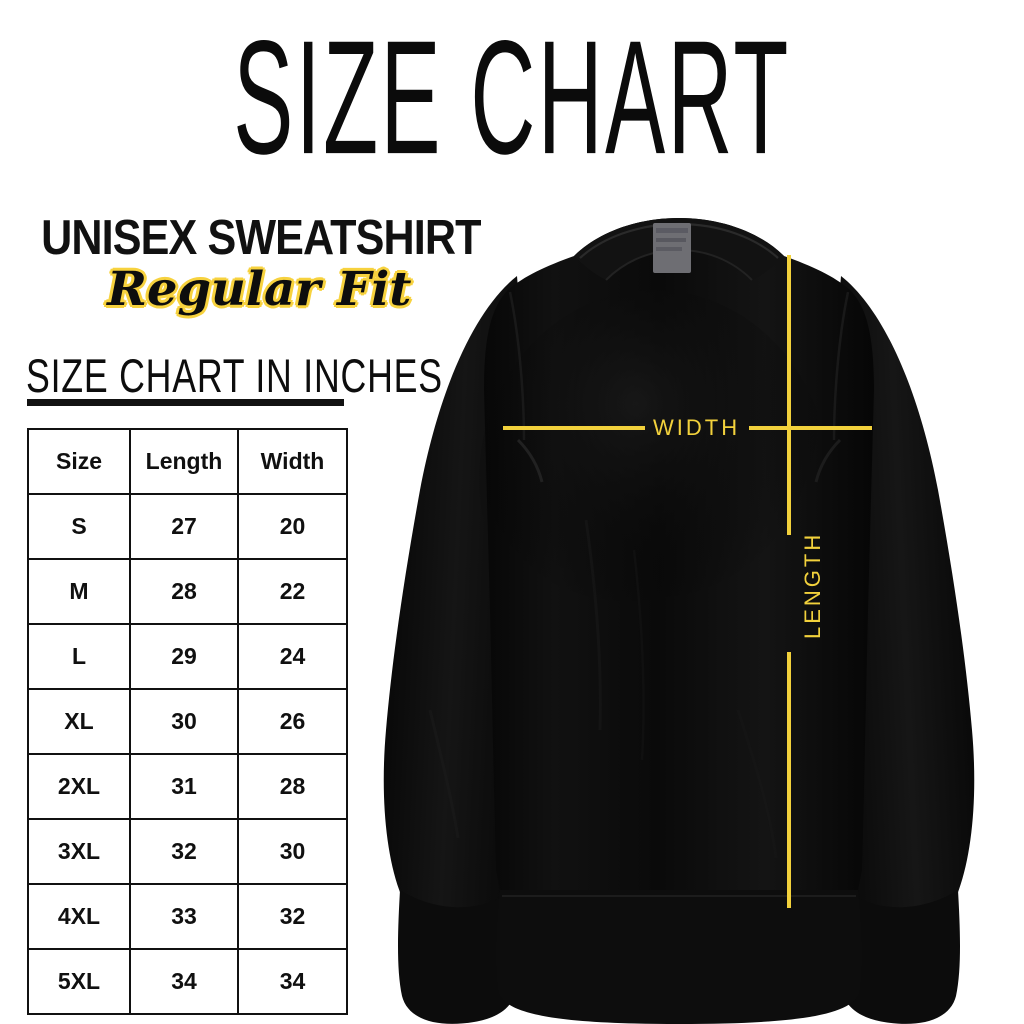  I want to click on cell-length: 33, so click(184, 916).